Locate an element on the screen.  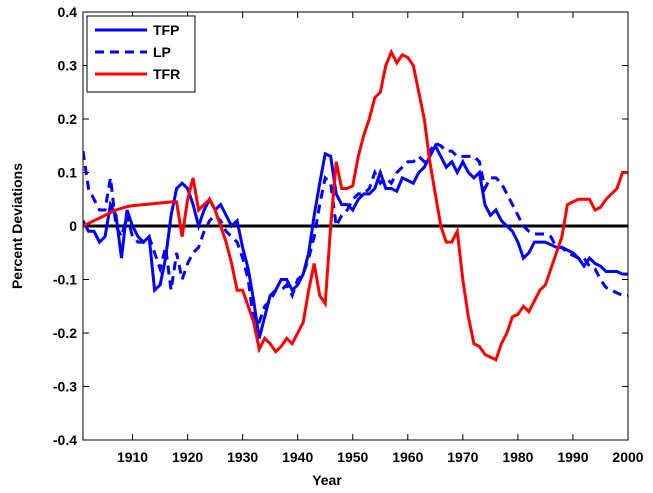
y-tick-label: -0.2 is located at coordinates (65, 333).